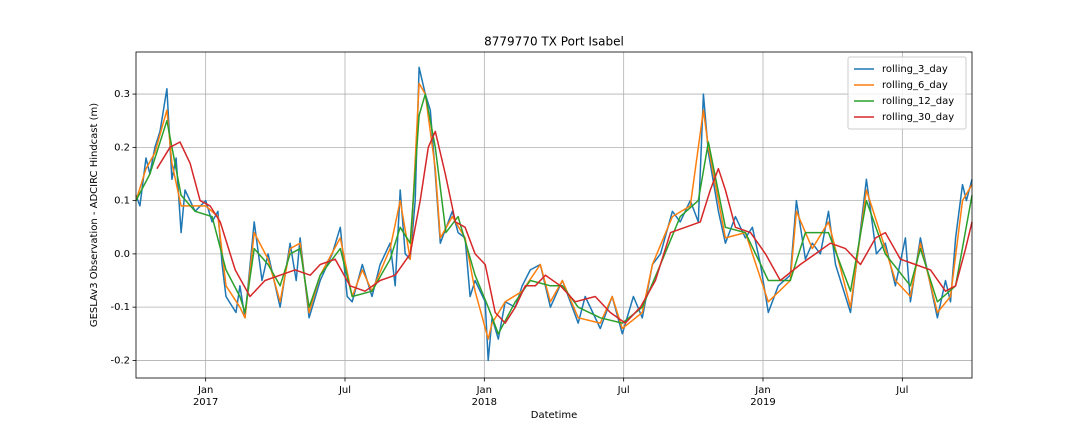 The width and height of the screenshot is (1080, 432). I want to click on legend-label: rolling_3_day, so click(915, 69).